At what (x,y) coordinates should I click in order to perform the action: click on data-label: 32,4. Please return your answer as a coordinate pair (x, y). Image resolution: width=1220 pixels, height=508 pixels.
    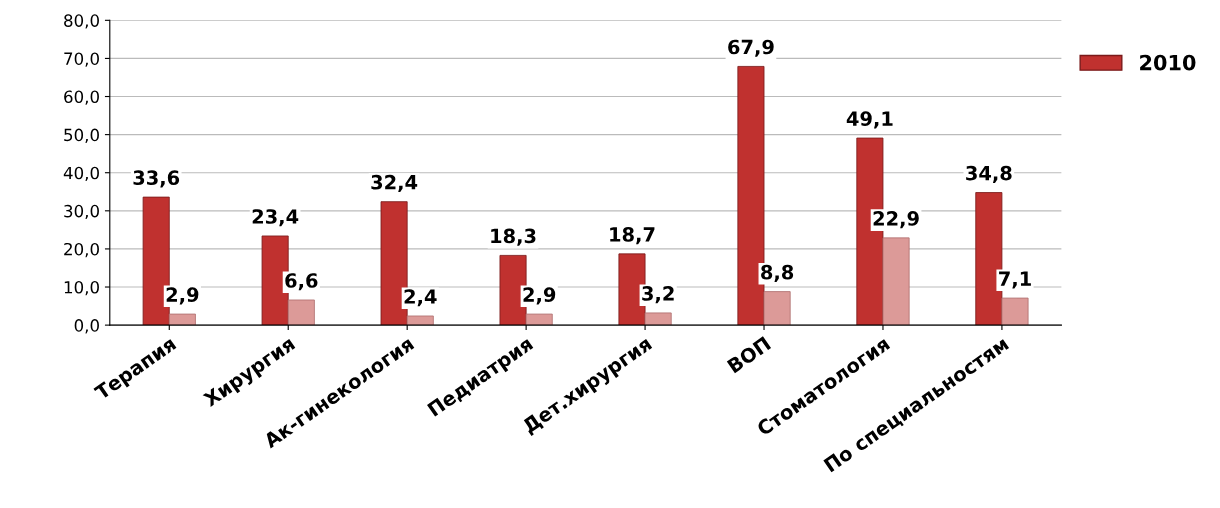
    Looking at the image, I should click on (394, 183).